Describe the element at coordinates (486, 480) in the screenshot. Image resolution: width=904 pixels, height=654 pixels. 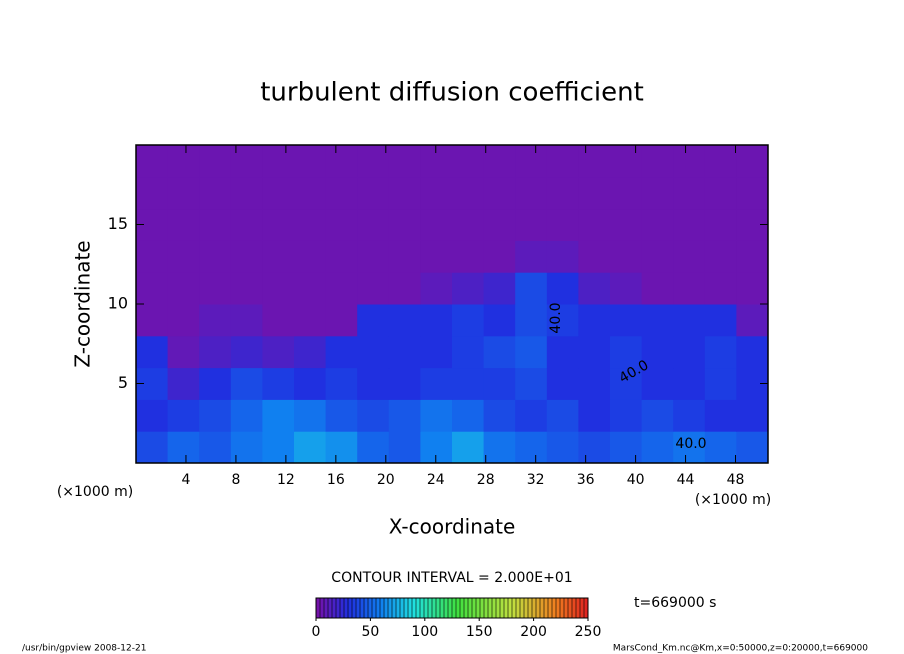
I see `x-tick-label: 28` at that location.